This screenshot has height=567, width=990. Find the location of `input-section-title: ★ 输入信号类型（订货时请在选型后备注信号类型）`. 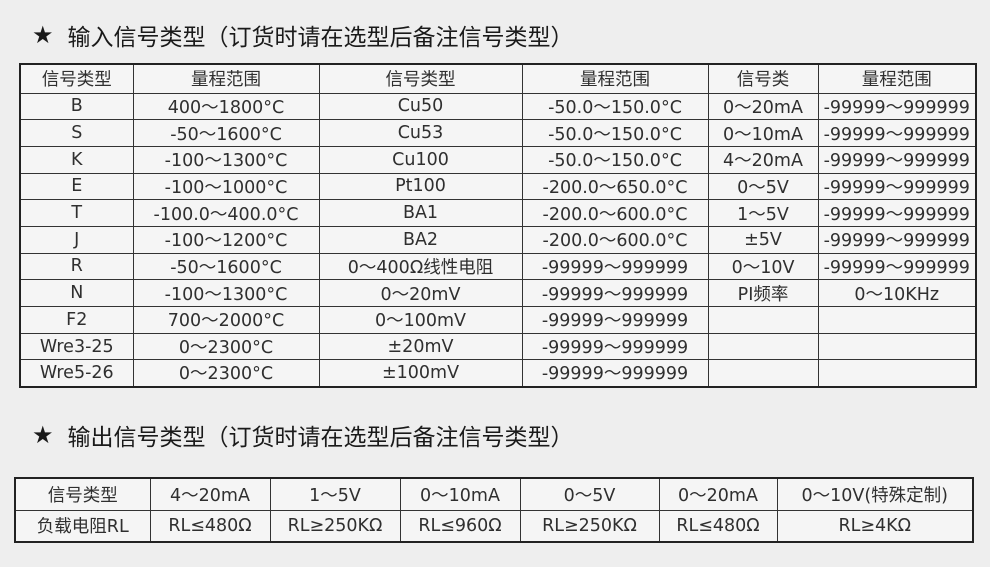

input-section-title: ★ 输入信号类型（订货时请在选型后备注信号类型） is located at coordinates (303, 35).